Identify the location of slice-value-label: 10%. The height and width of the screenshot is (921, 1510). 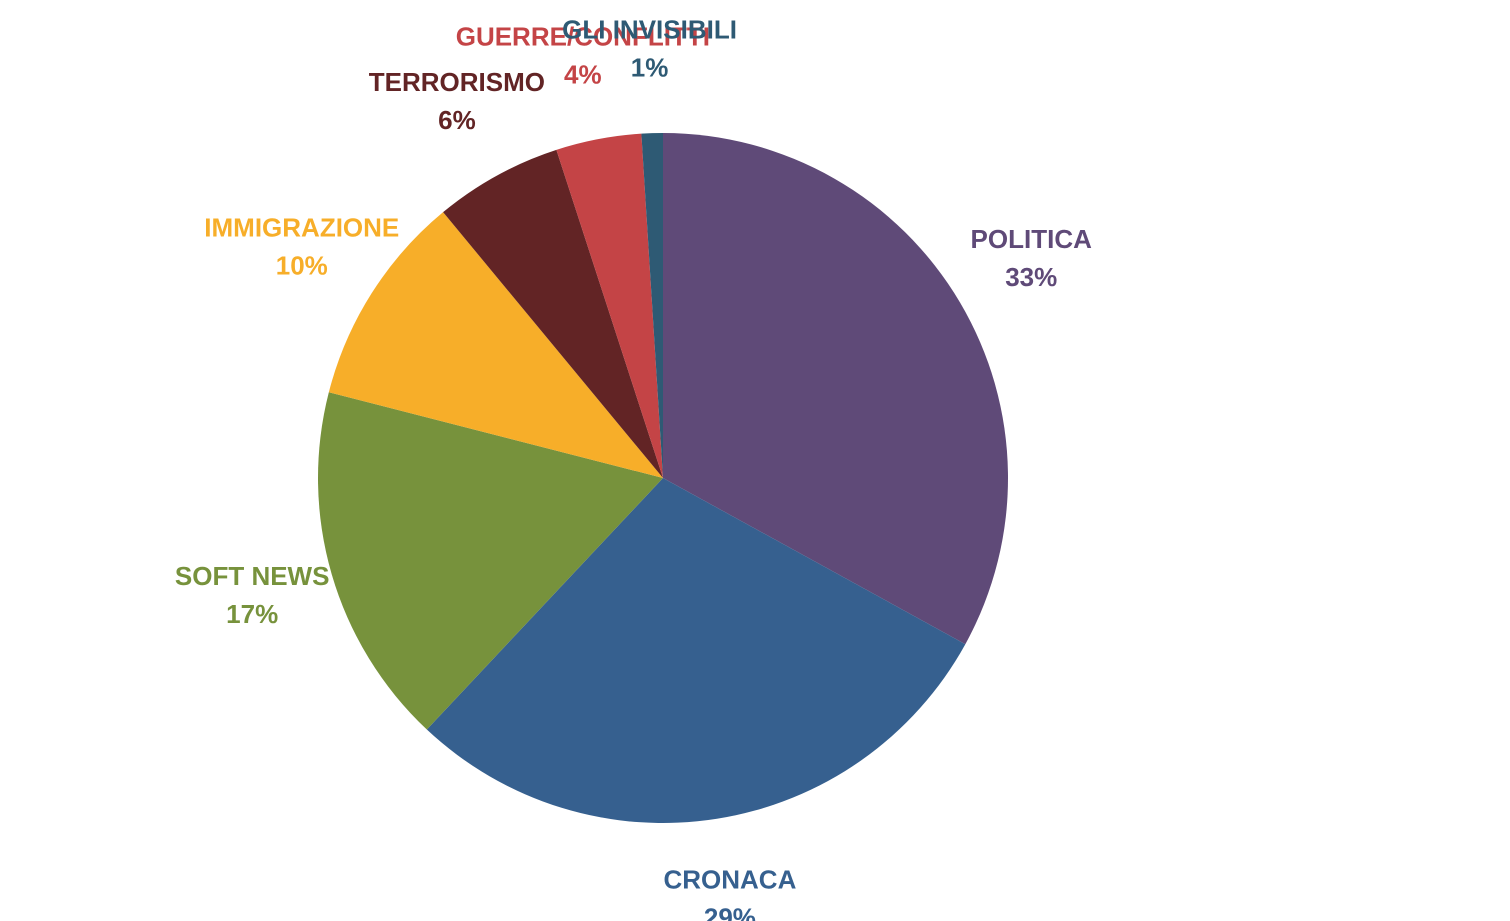
(302, 266).